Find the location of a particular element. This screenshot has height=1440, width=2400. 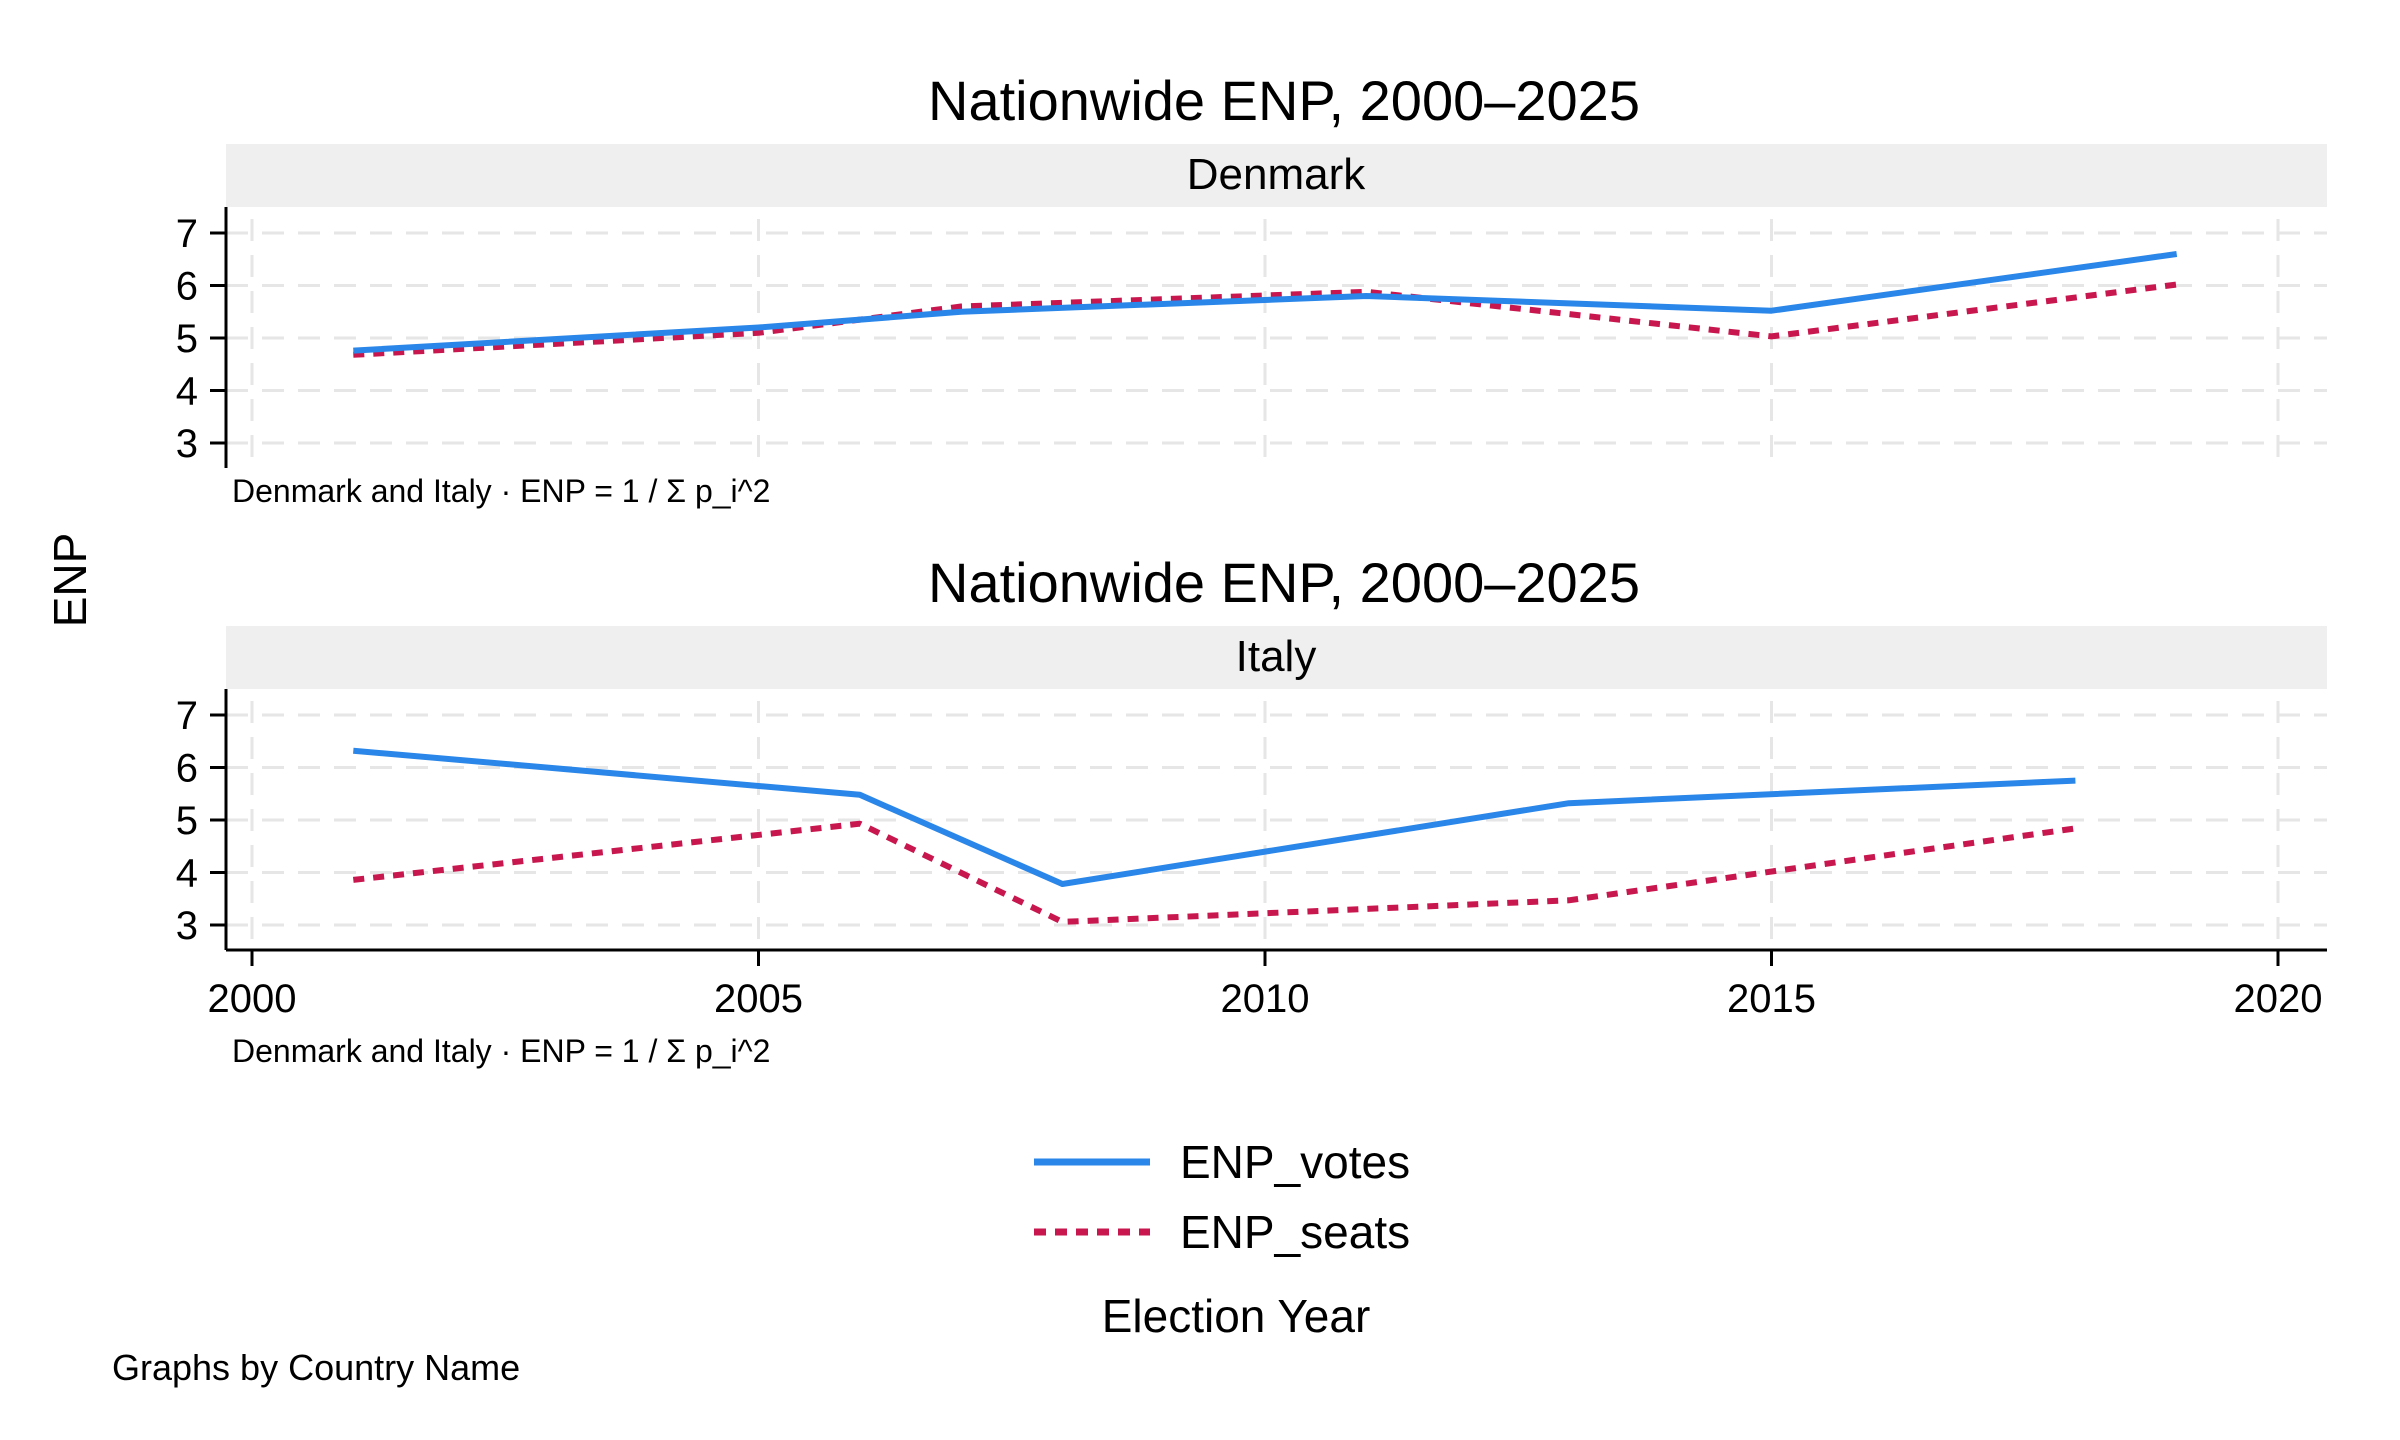

x-tick-label: 2020 is located at coordinates (2278, 999).